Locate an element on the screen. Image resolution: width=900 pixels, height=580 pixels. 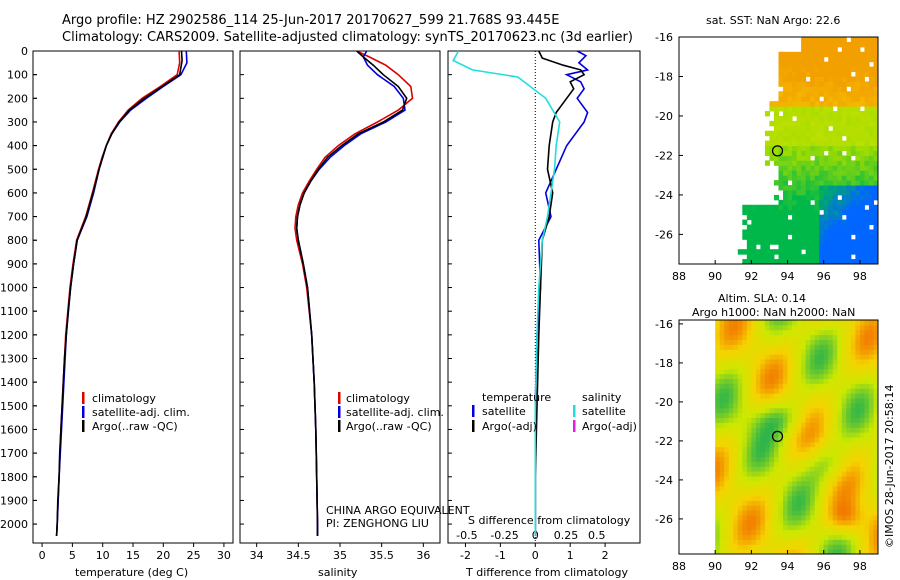
series-line-argo-raw-qc- is located at coordinates (351, 293).